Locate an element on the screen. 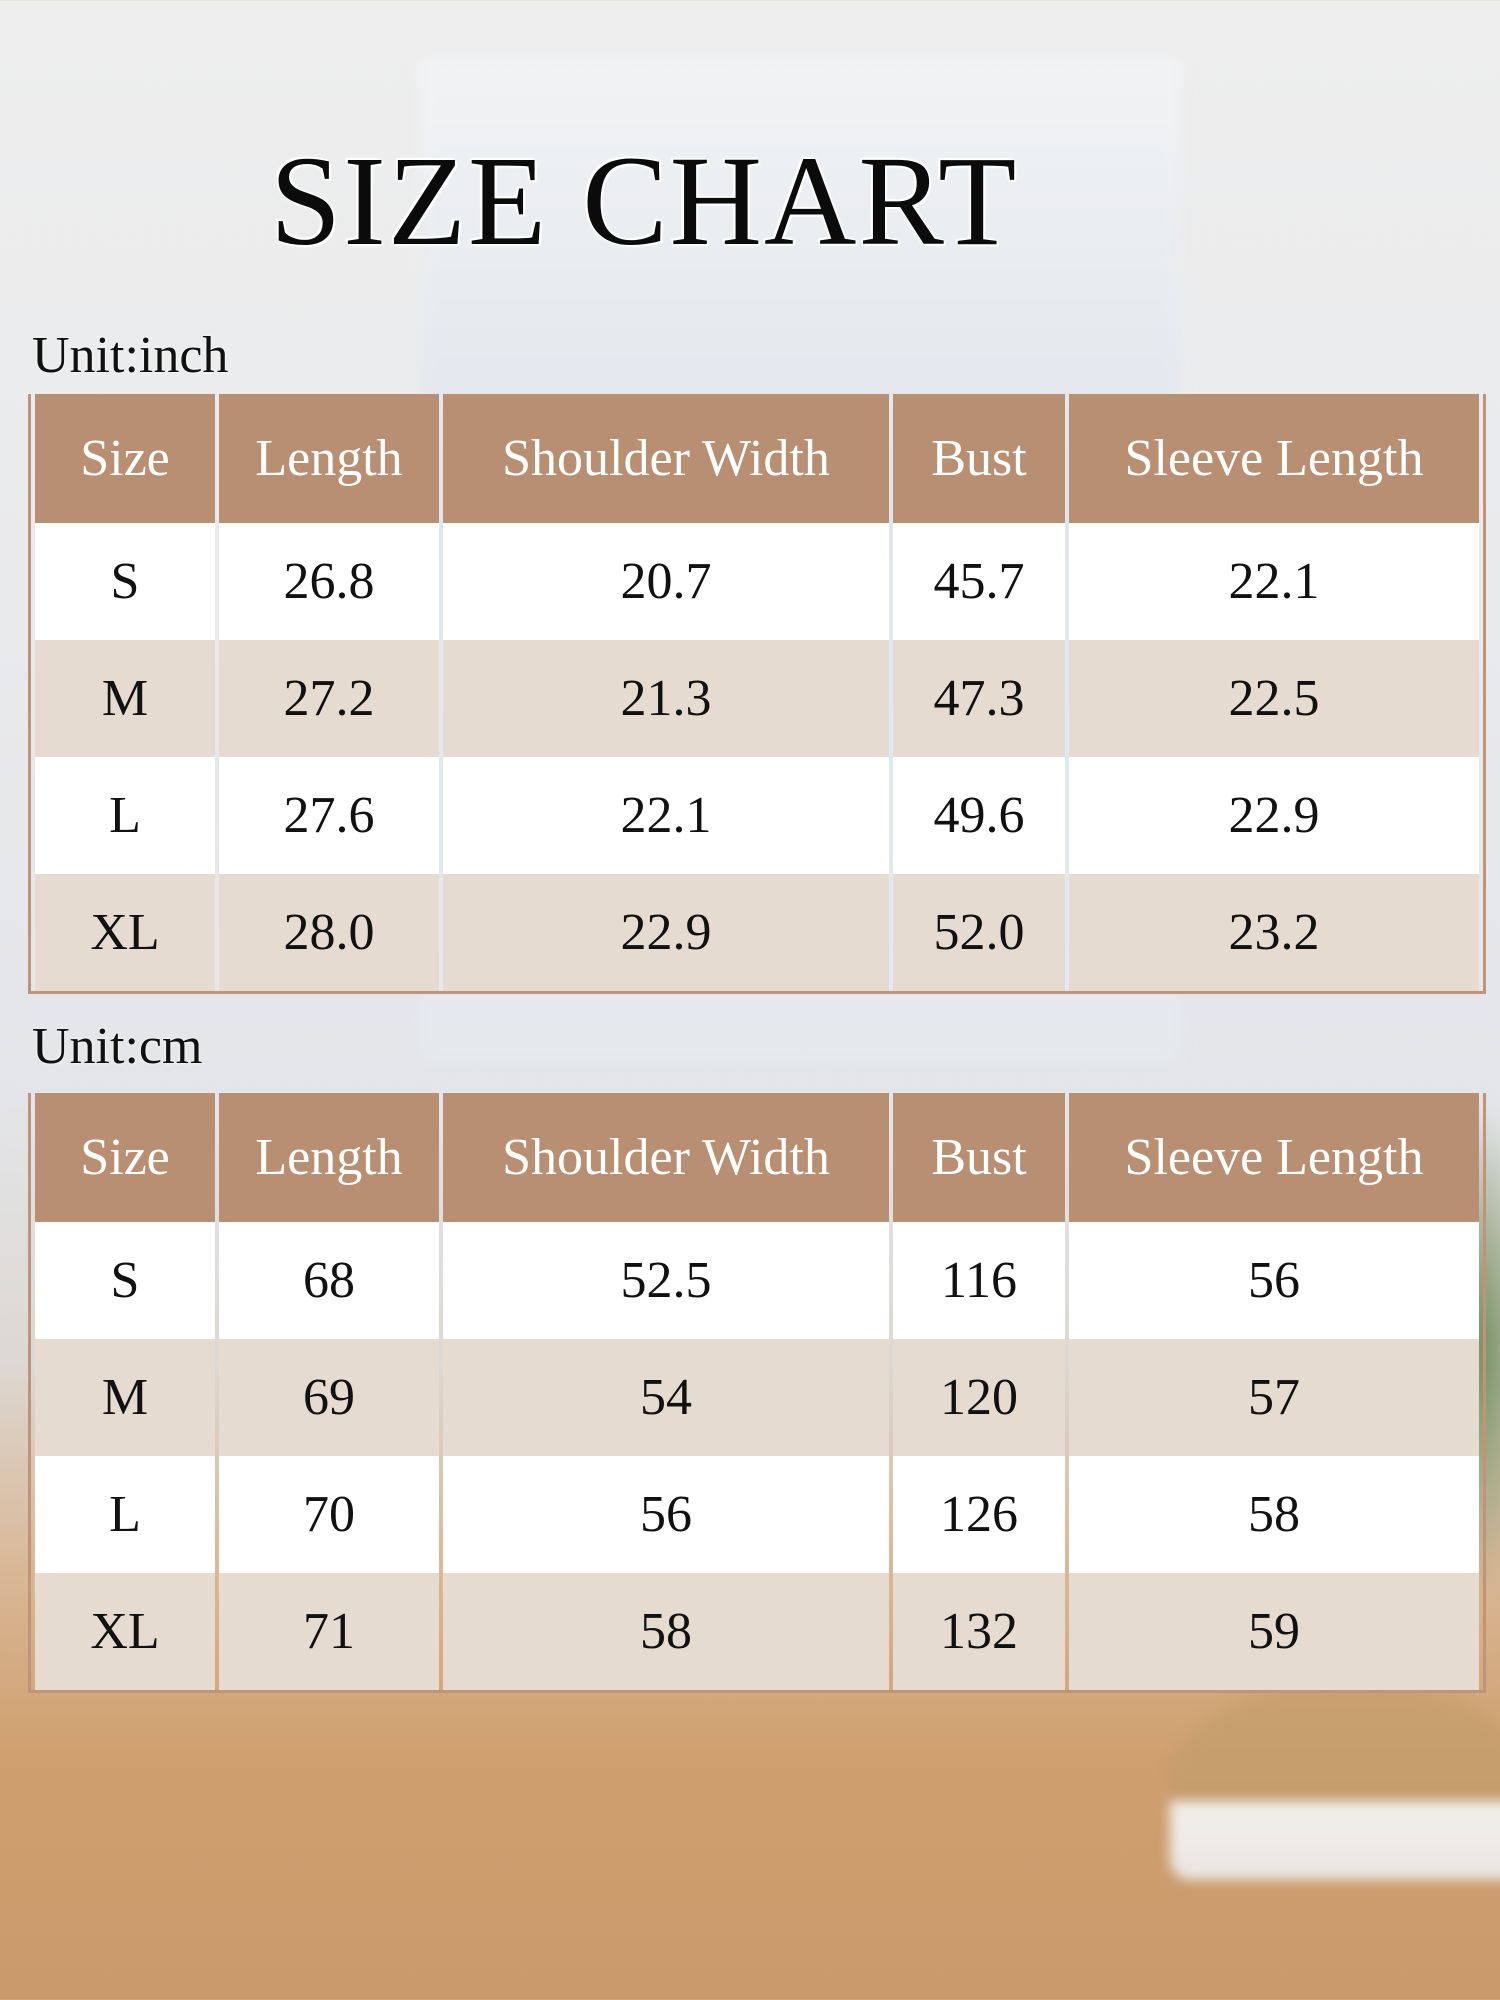 The width and height of the screenshot is (1500, 2000). table-row: XL 28.0 22.9 52.0 23.2 is located at coordinates (757, 932).